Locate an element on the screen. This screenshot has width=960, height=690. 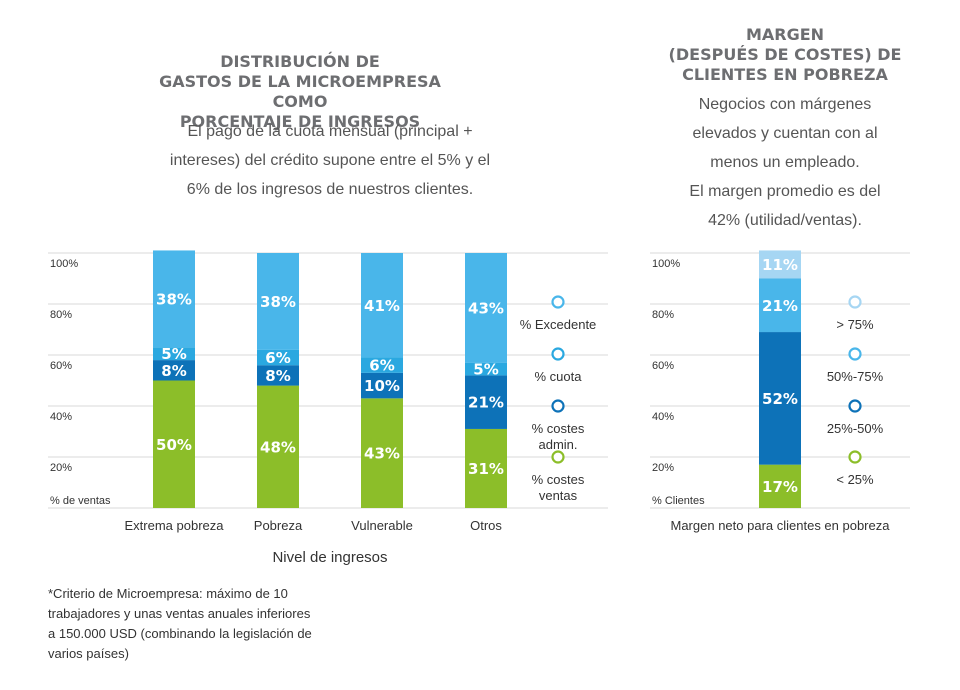
margin-data-label: 52% is located at coordinates (780, 399).